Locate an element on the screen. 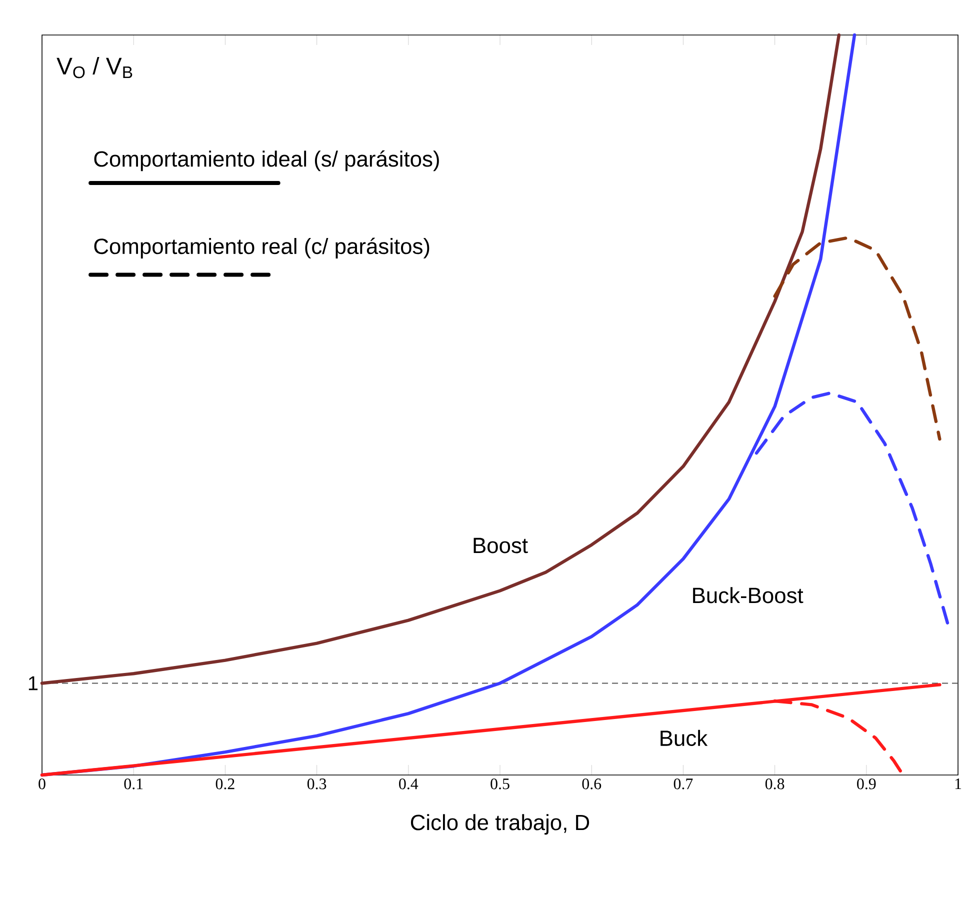 This screenshot has width=969, height=898. x-tick-label: 0.3 is located at coordinates (316, 784).